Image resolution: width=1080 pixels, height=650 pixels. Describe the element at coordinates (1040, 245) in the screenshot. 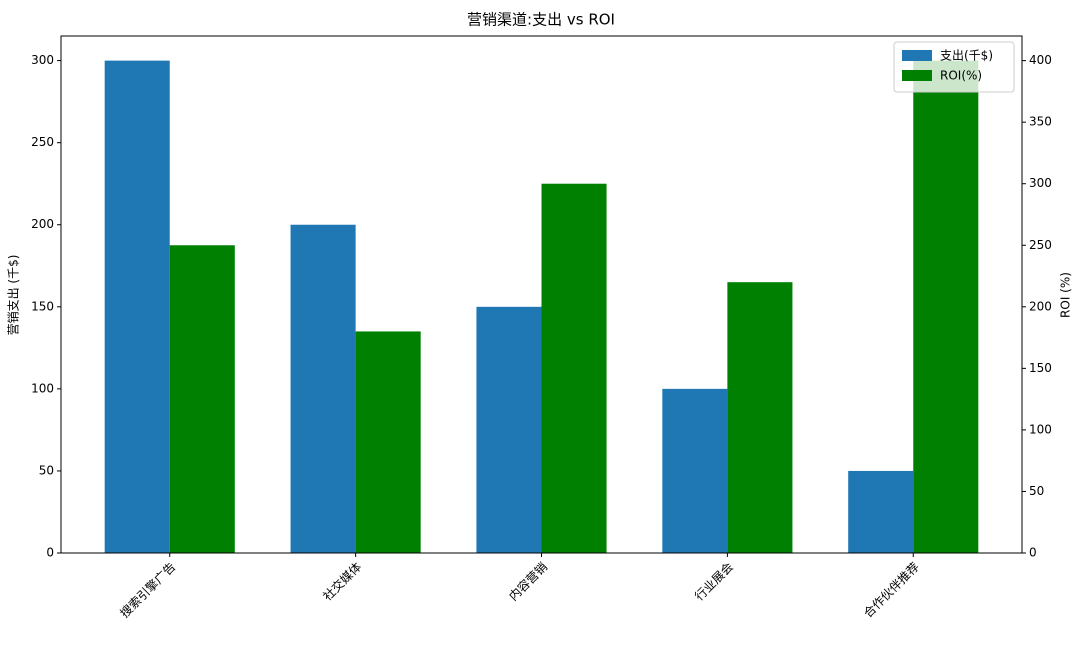

I see `y2-tick-label: 250` at that location.